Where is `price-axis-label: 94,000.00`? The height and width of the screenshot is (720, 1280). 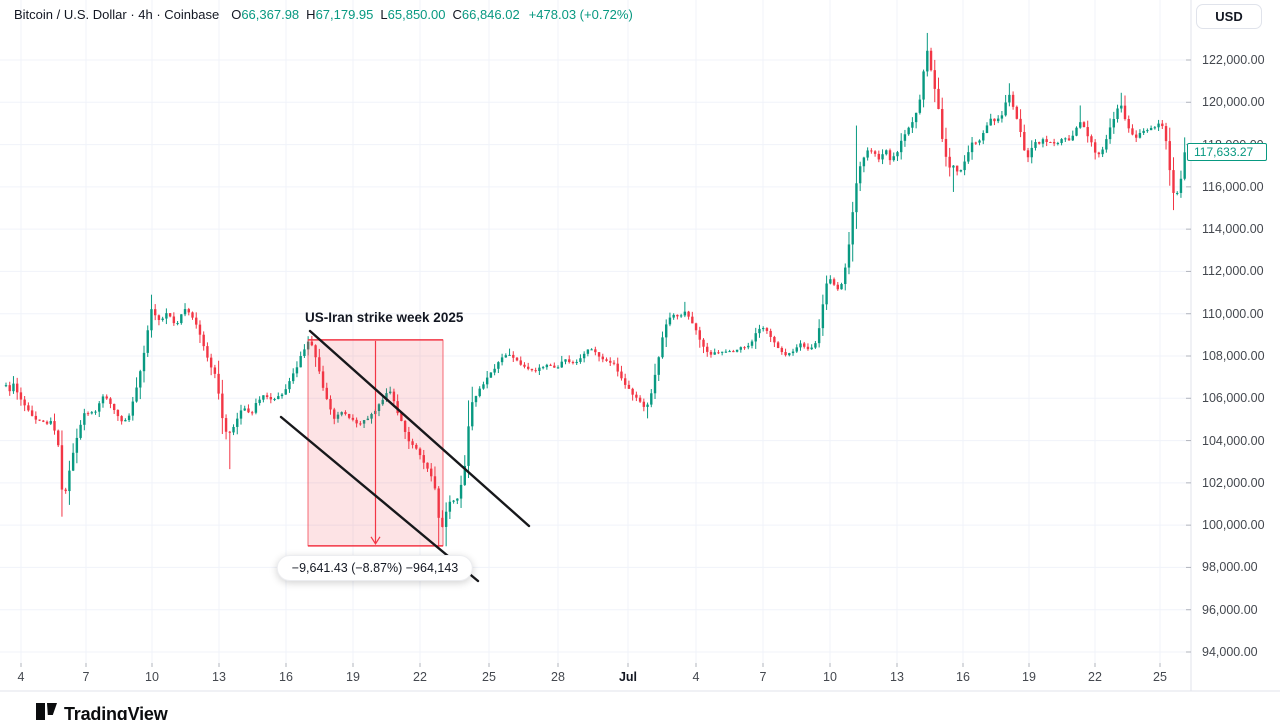
price-axis-label: 94,000.00 is located at coordinates (1230, 652).